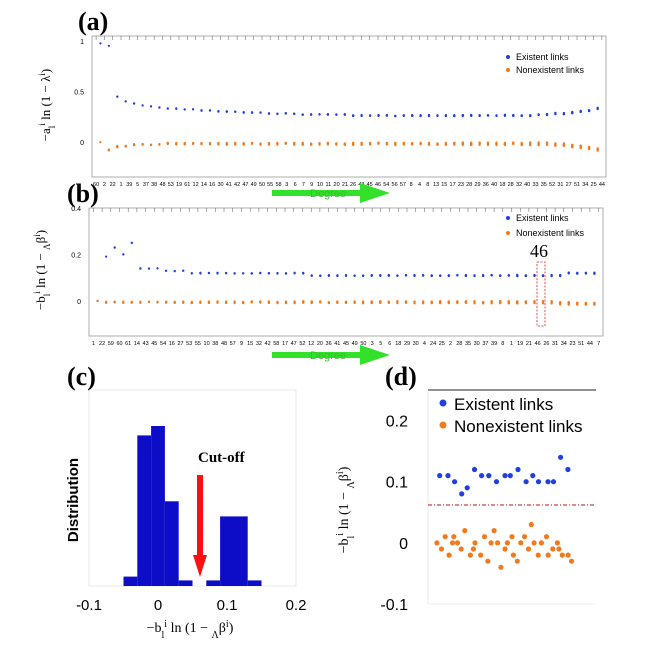  What do you see at coordinates (594, 185) in the screenshot?
I see `a-xtick-label: 25` at bounding box center [594, 185].